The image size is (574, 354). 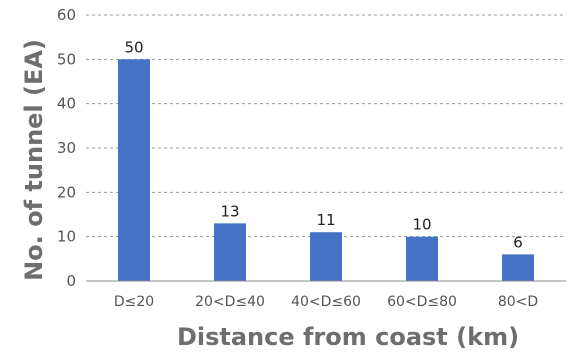 What do you see at coordinates (66, 59) in the screenshot?
I see `y-tick-label: 50` at bounding box center [66, 59].